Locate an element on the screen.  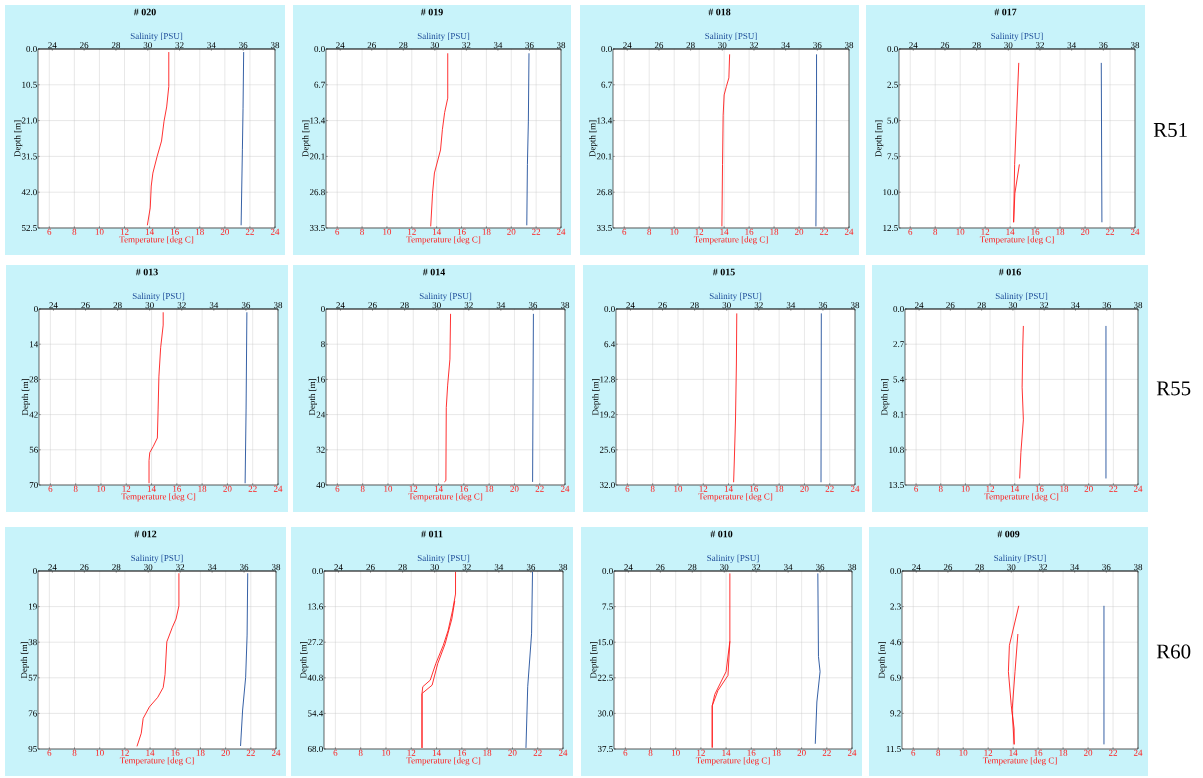
y-tick-label: 95 is located at coordinates (32, 749).